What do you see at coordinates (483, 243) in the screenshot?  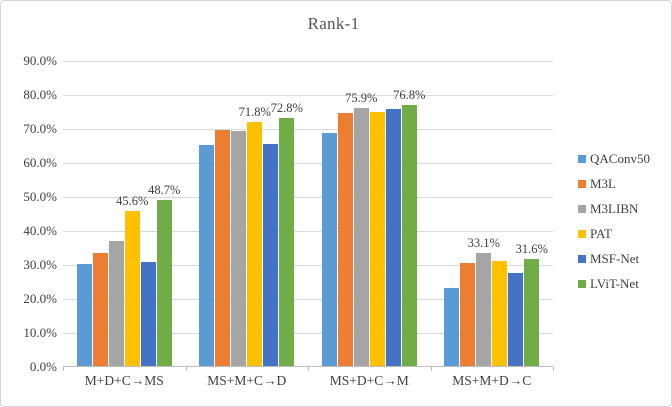 I see `bar-value-label: 33.1%` at bounding box center [483, 243].